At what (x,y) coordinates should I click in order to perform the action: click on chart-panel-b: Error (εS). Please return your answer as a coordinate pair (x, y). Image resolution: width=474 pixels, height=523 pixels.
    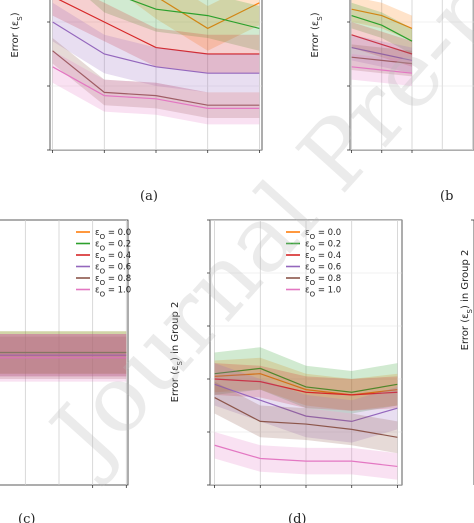
    Looking at the image, I should click on (392, 76).